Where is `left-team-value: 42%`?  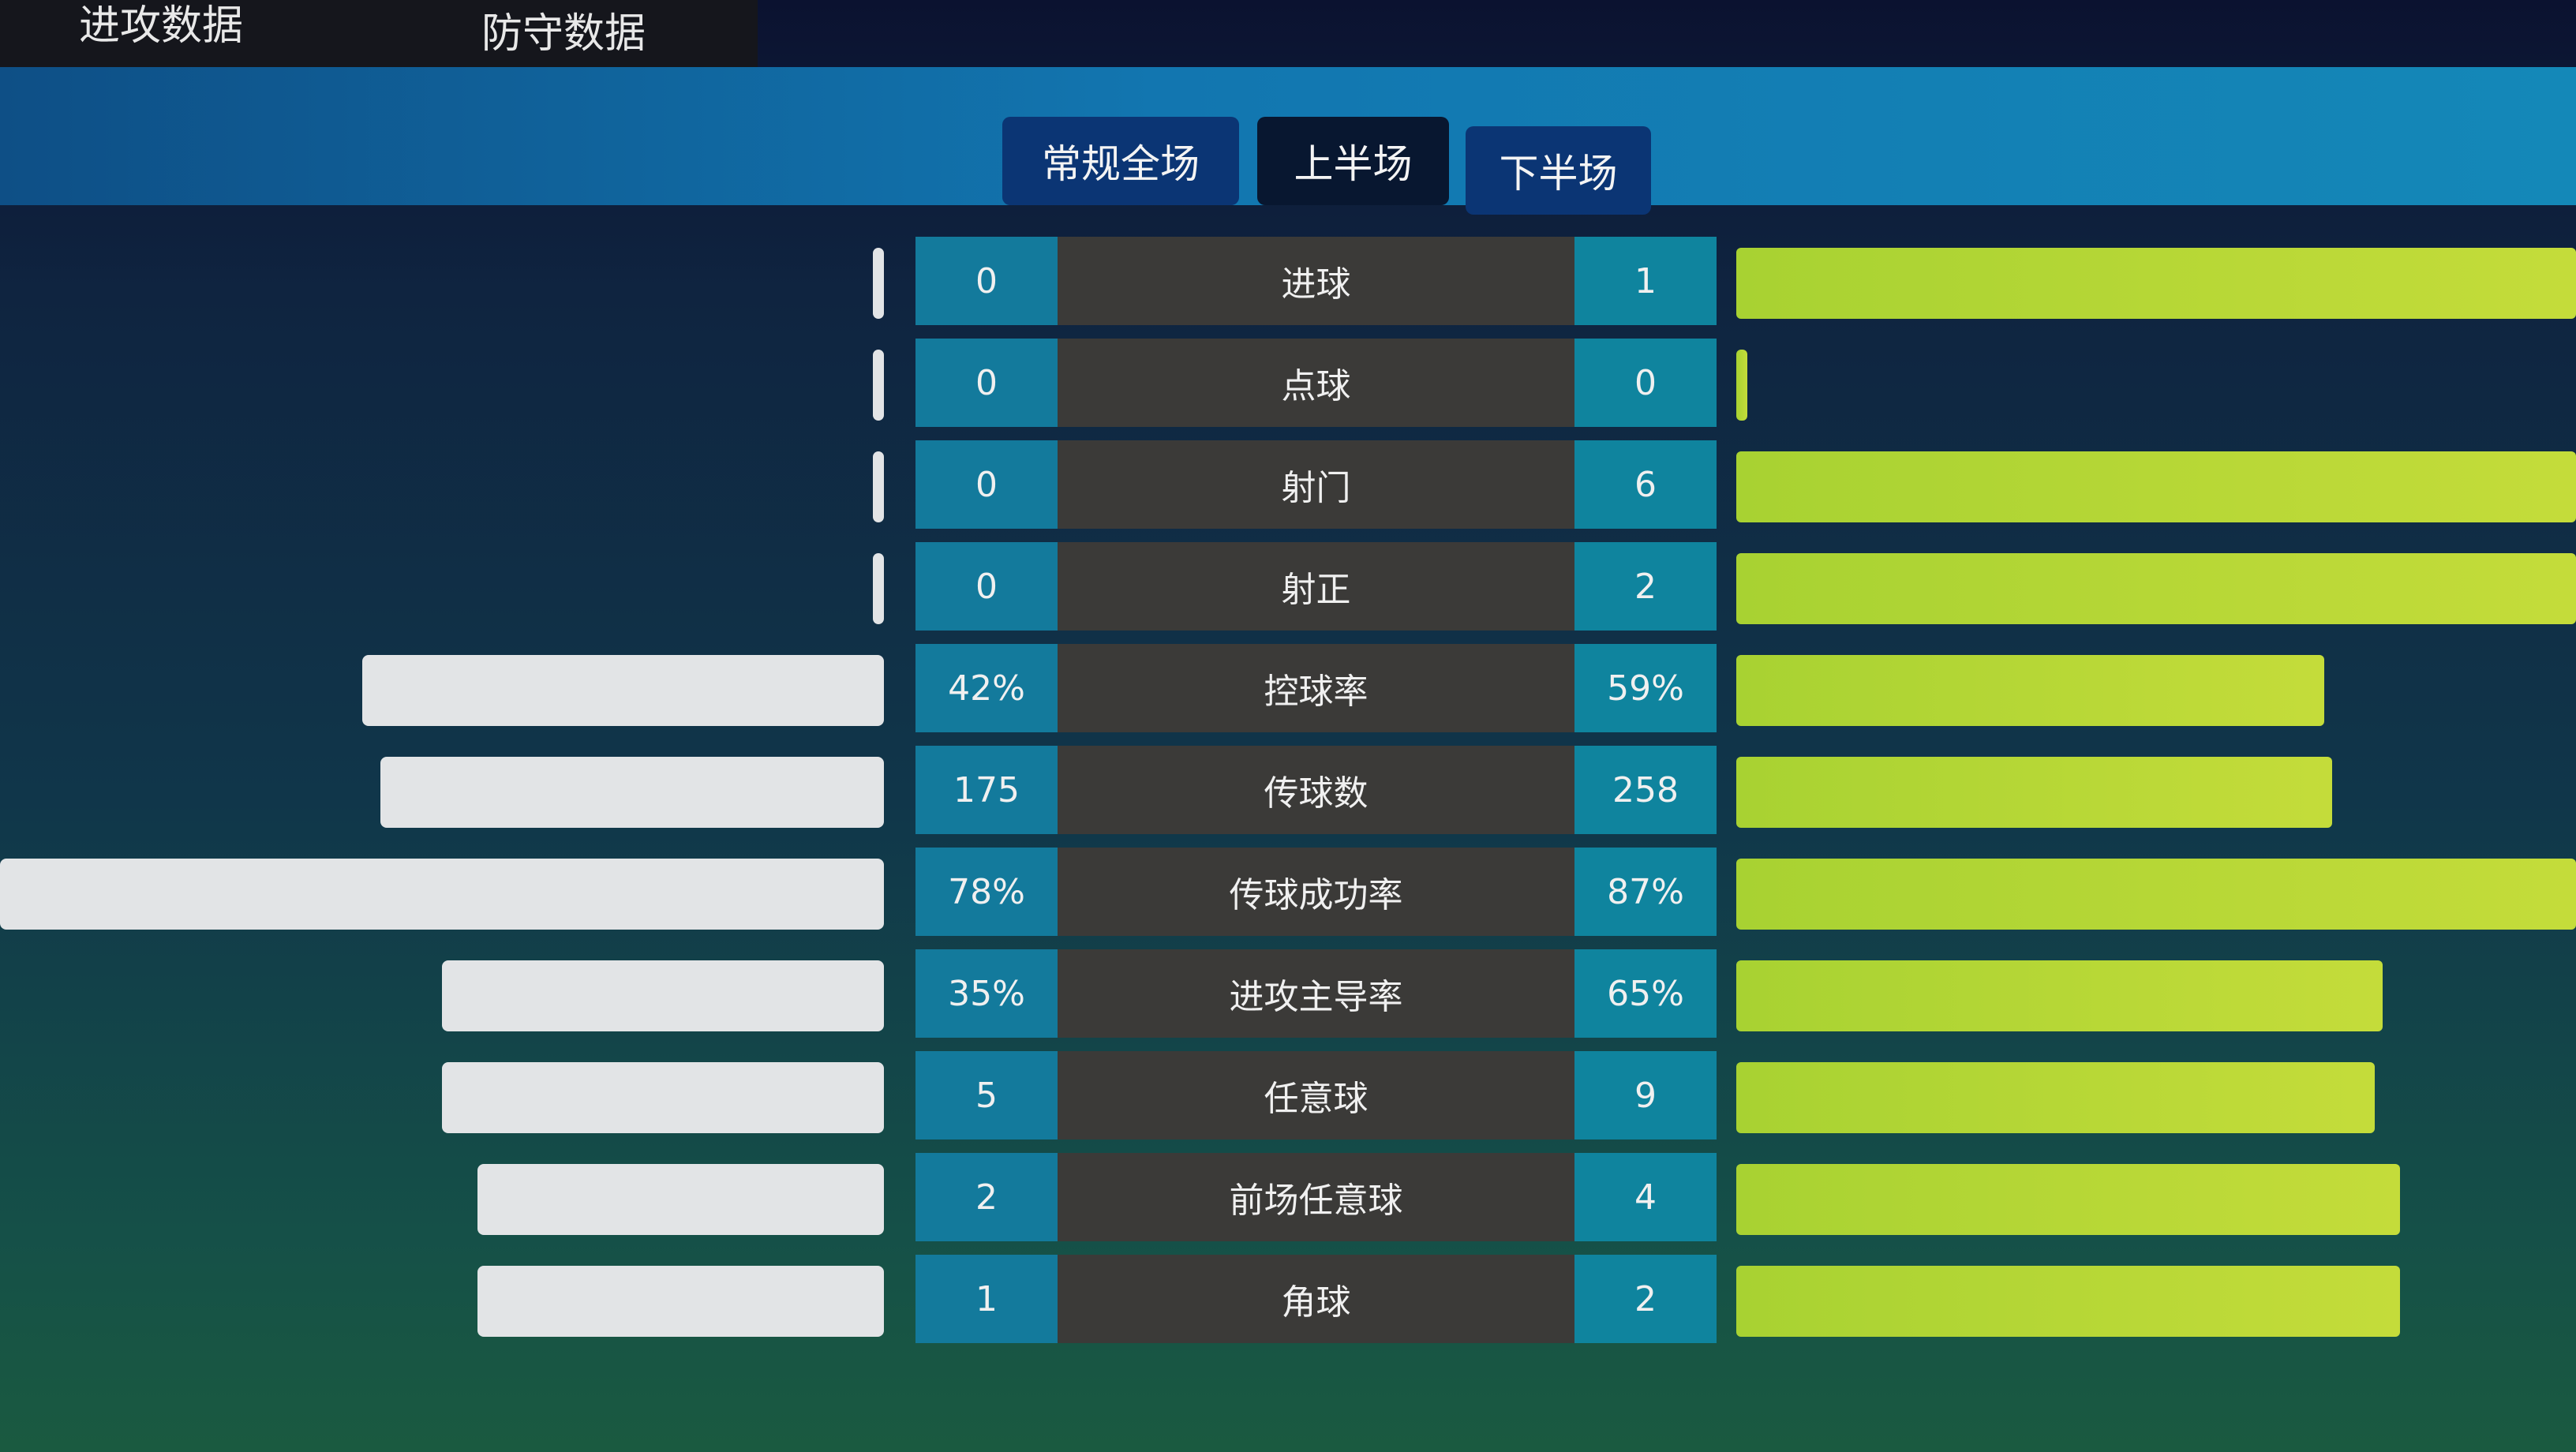
left-team-value: 42% is located at coordinates (986, 688).